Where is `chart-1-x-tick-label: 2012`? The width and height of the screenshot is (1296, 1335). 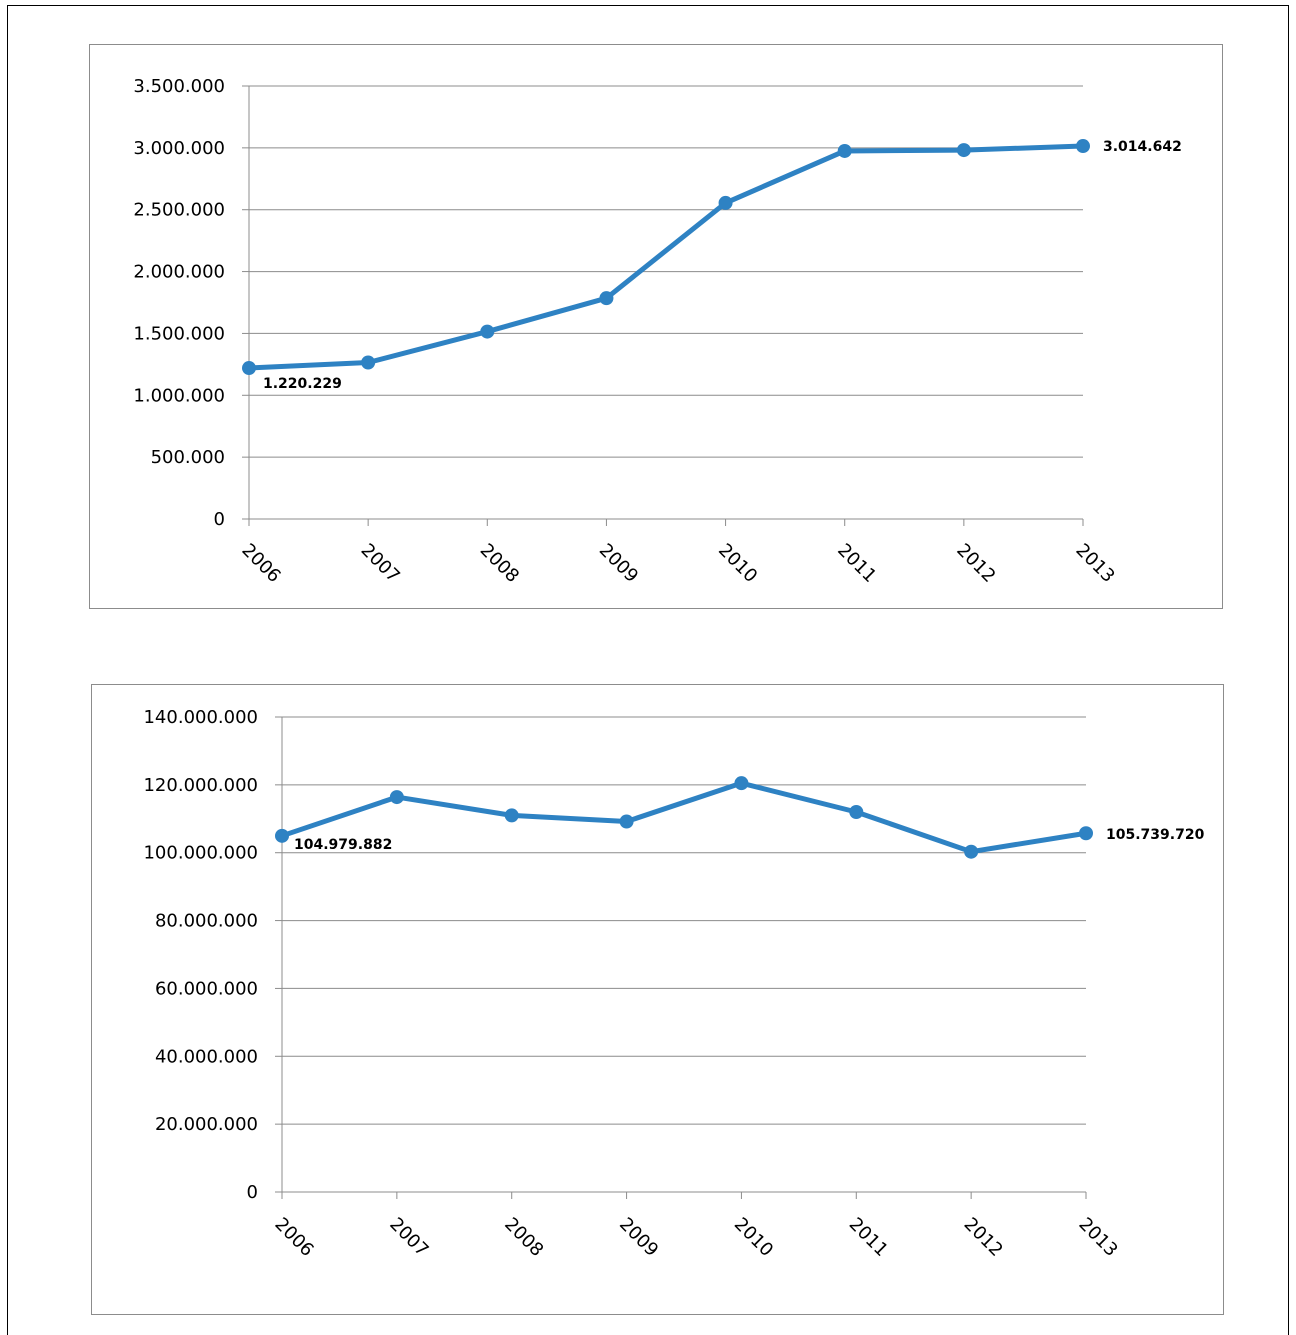 chart-1-x-tick-label: 2012 is located at coordinates (975, 563).